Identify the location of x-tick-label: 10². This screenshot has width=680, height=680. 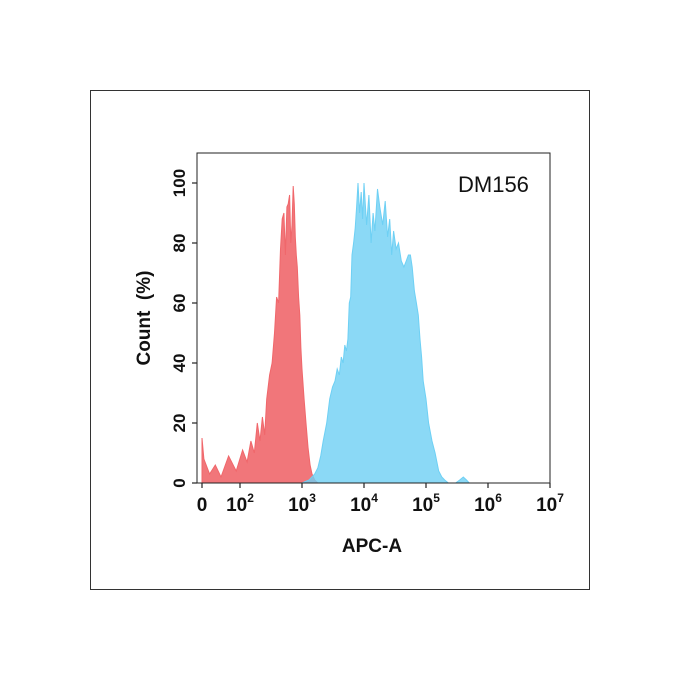
(240, 503).